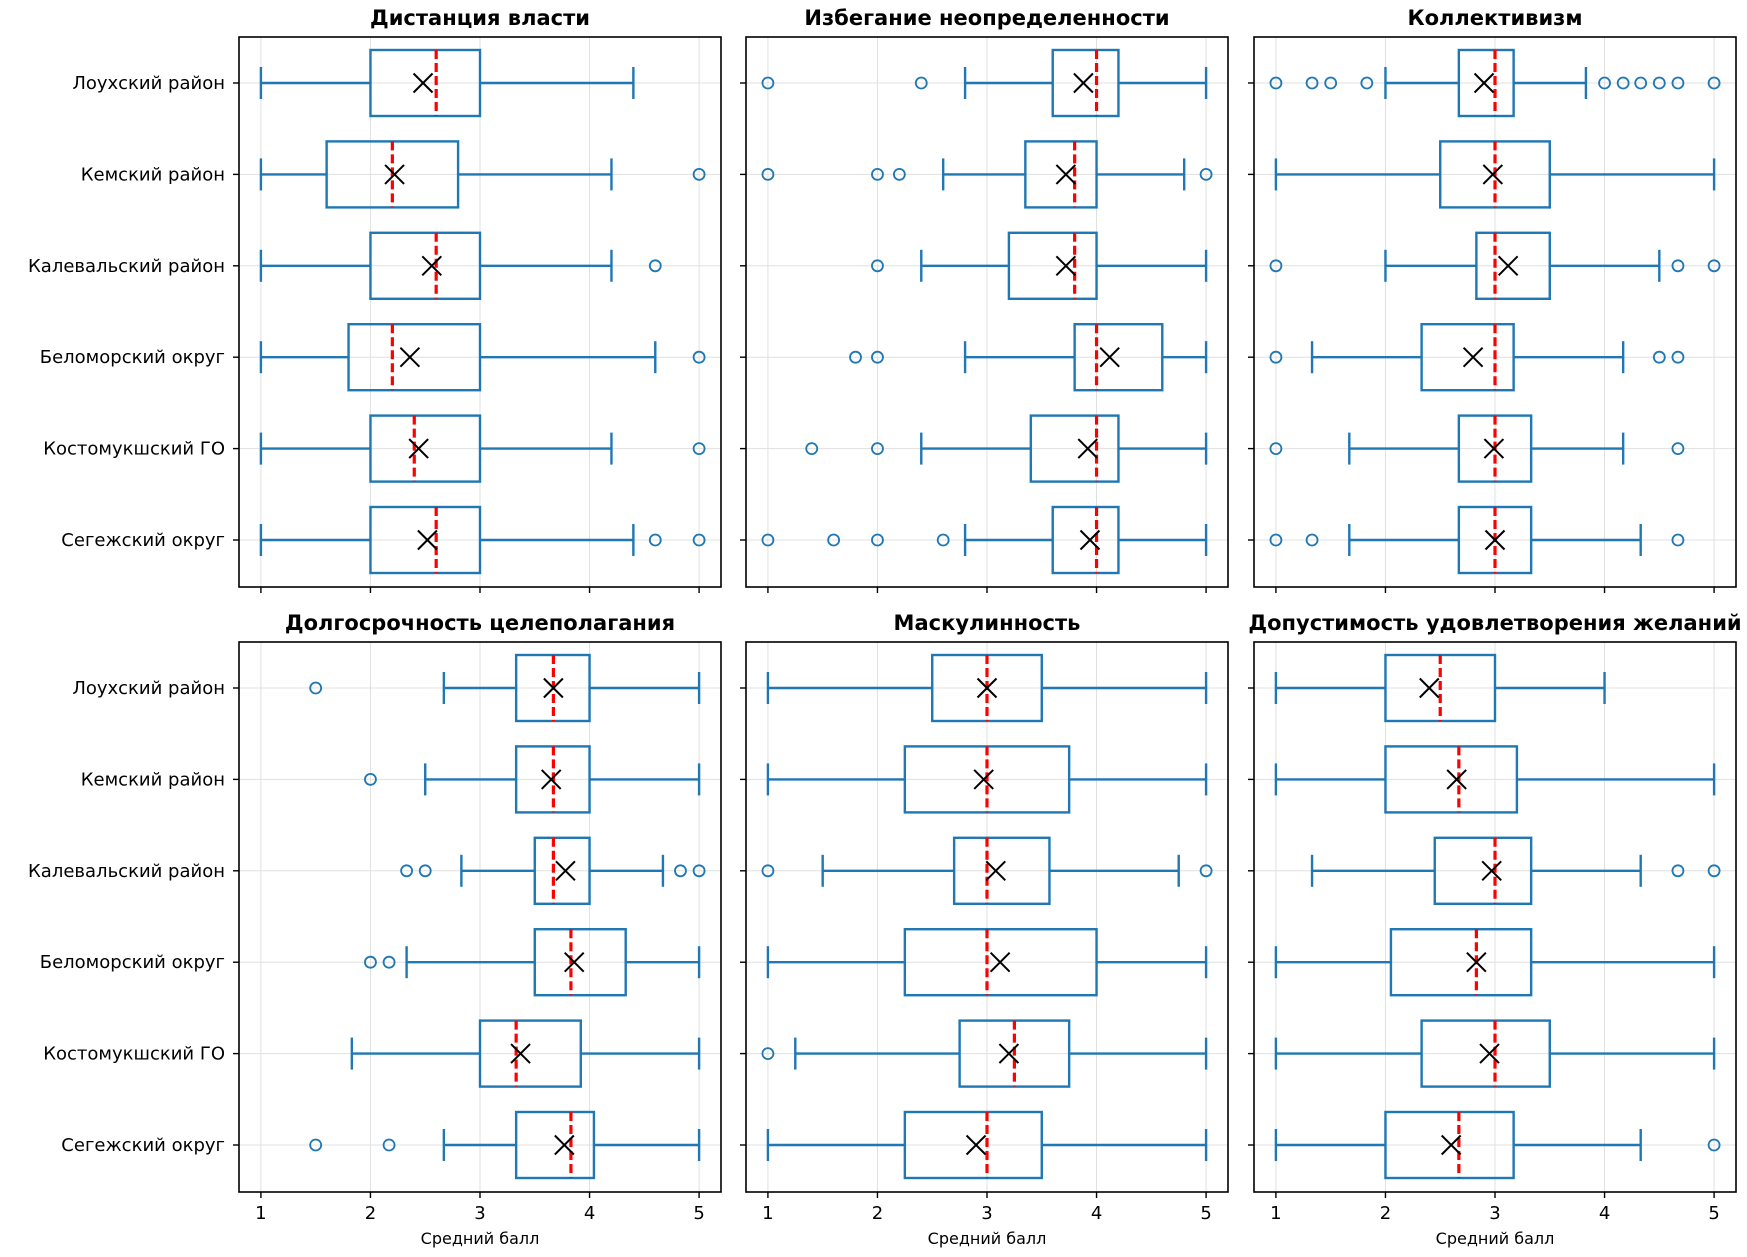 This screenshot has width=1747, height=1257. I want to click on category-label: Сегежский округ, so click(143, 540).